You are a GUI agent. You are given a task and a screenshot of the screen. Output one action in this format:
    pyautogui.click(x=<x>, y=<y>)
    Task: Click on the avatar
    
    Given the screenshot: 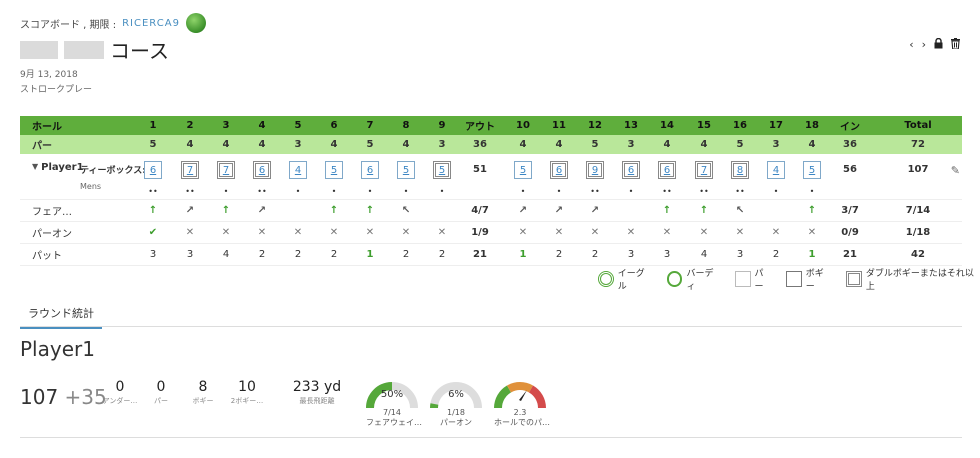 What is the action you would take?
    pyautogui.click(x=195, y=23)
    